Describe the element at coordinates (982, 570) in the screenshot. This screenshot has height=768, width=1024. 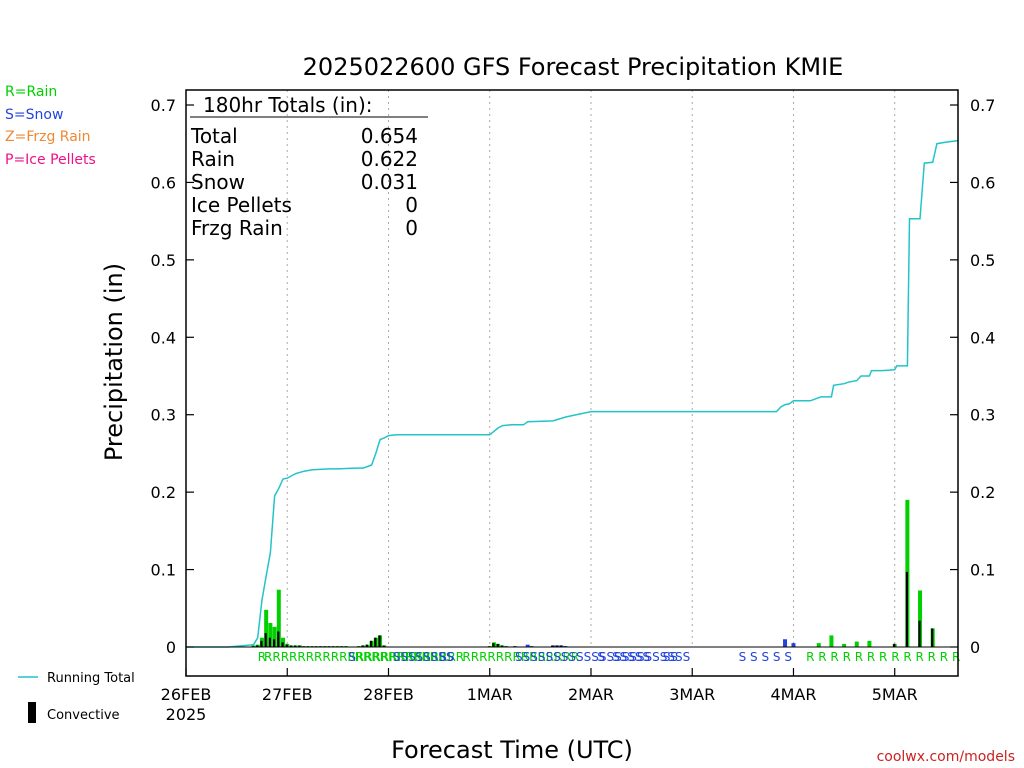
I see `y-tick-label-right-1: 0.1` at that location.